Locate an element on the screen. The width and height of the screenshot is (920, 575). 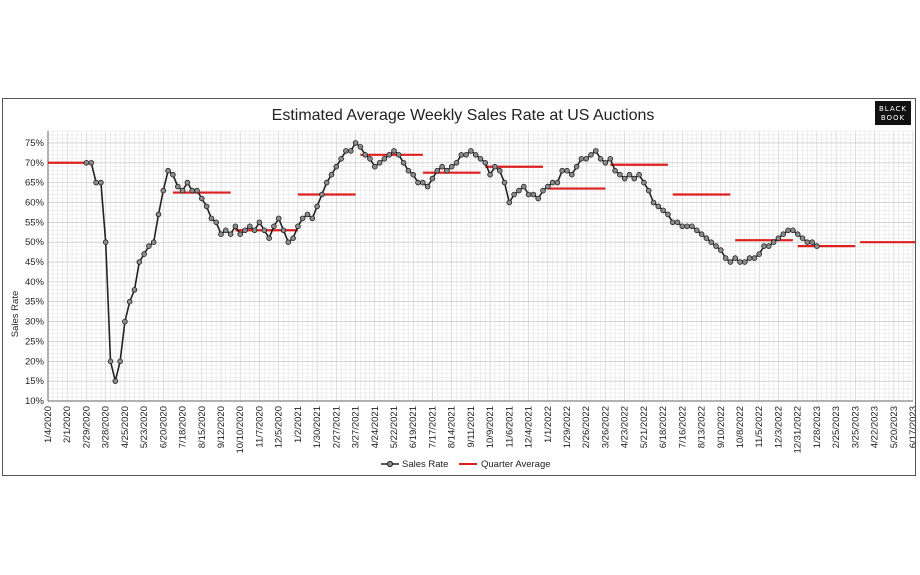
x-tick-label: 4/24/2021 is located at coordinates (375, 427).